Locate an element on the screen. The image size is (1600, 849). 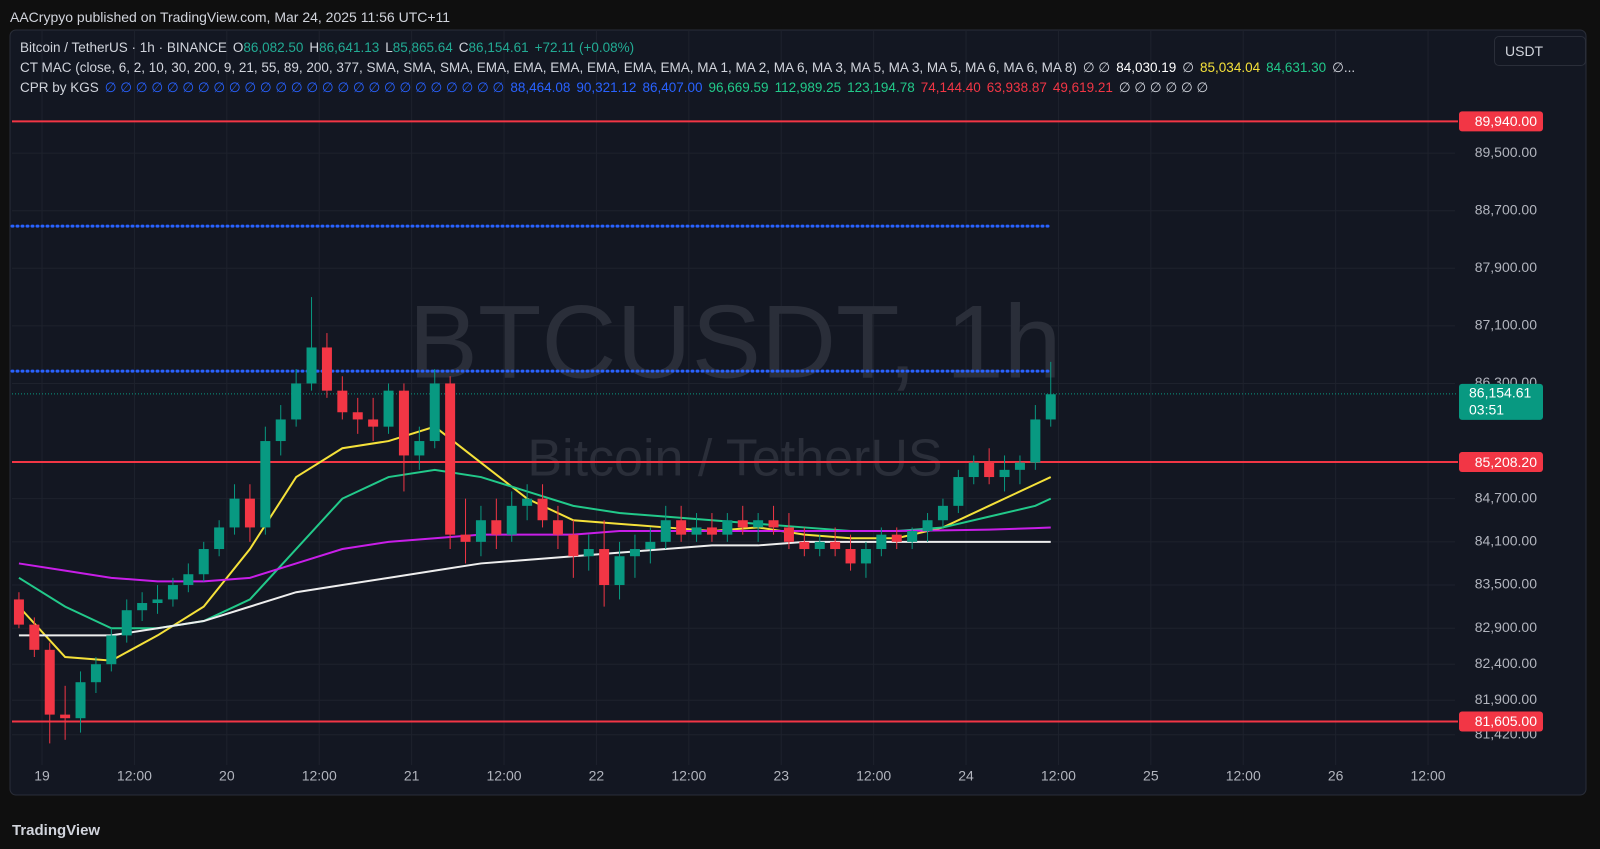
x-tick-label: 25 is located at coordinates (1151, 776).